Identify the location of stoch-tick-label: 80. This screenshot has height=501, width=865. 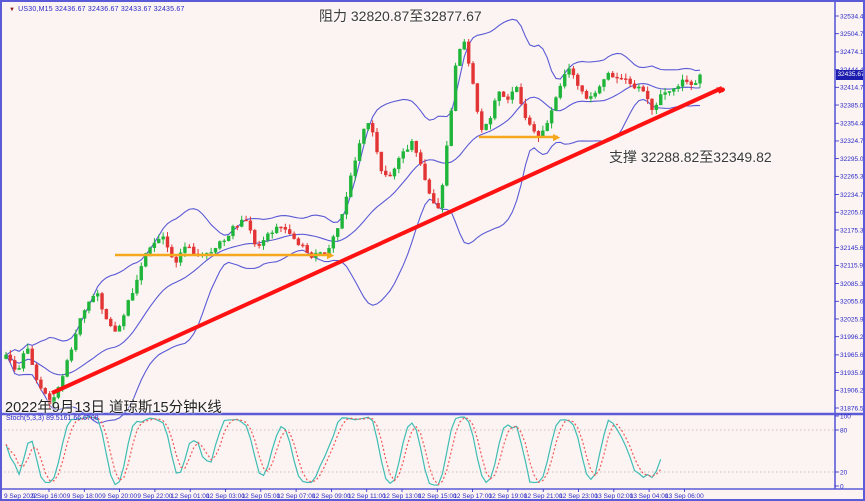
(844, 430).